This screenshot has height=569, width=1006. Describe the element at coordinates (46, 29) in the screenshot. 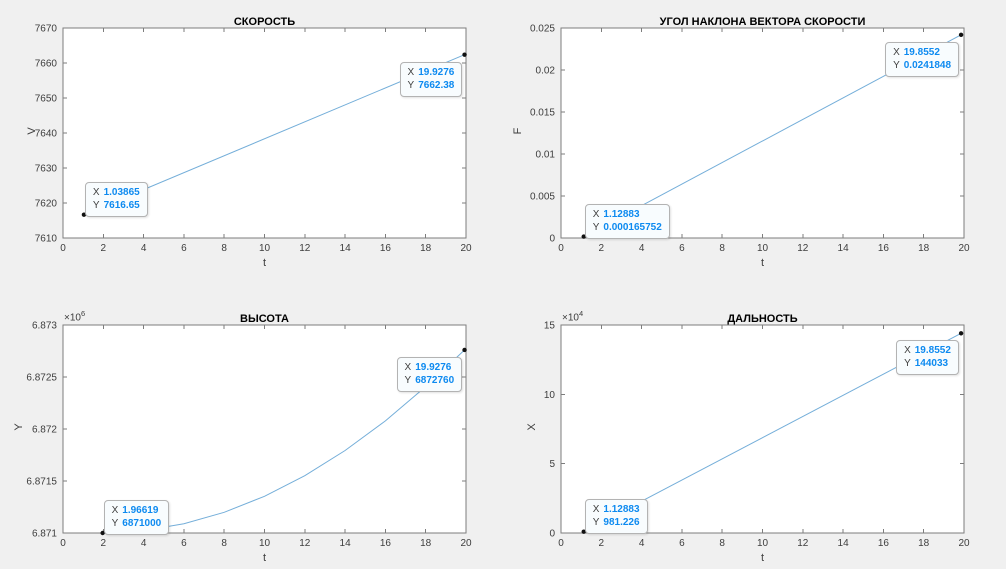

I see `y-tick-label: 7670` at that location.